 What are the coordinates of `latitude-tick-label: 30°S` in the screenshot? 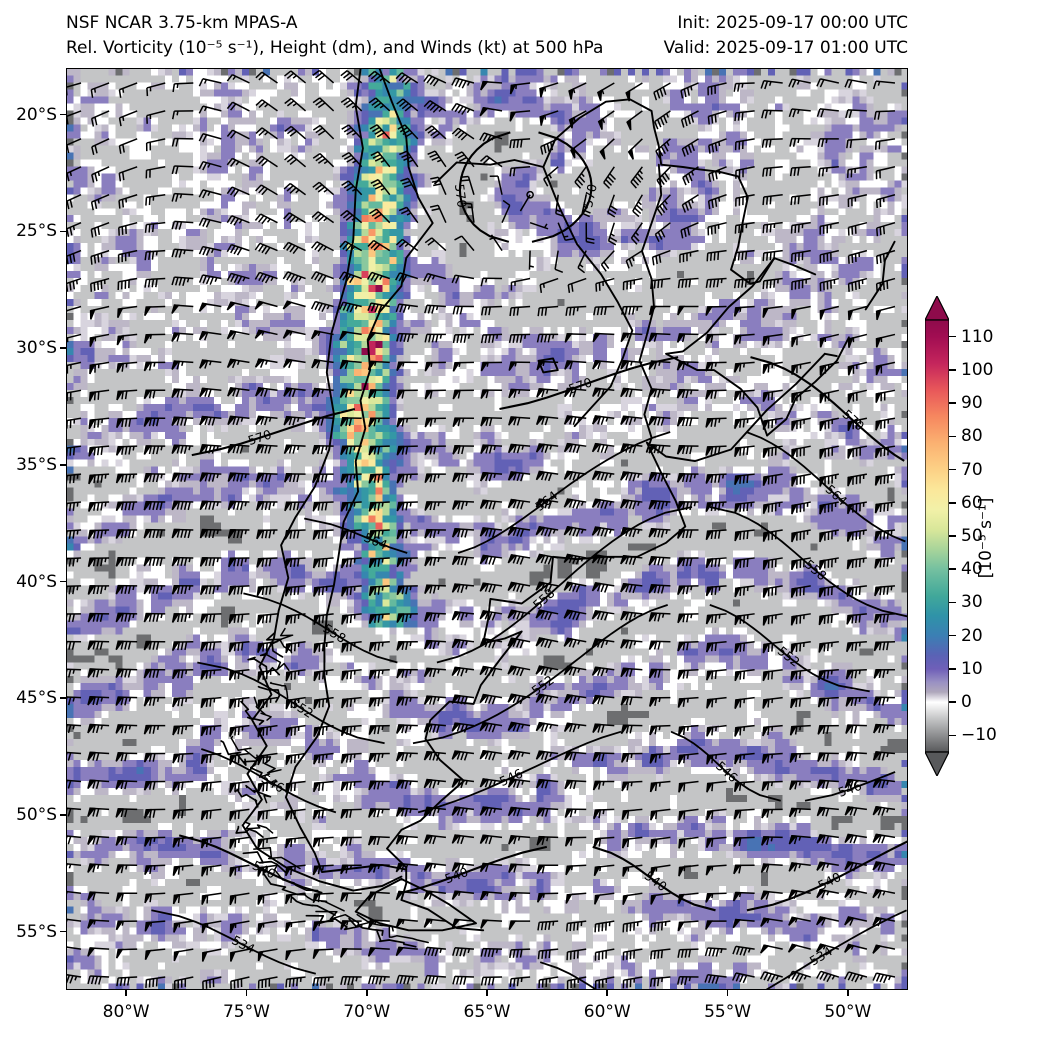 It's located at (36, 348).